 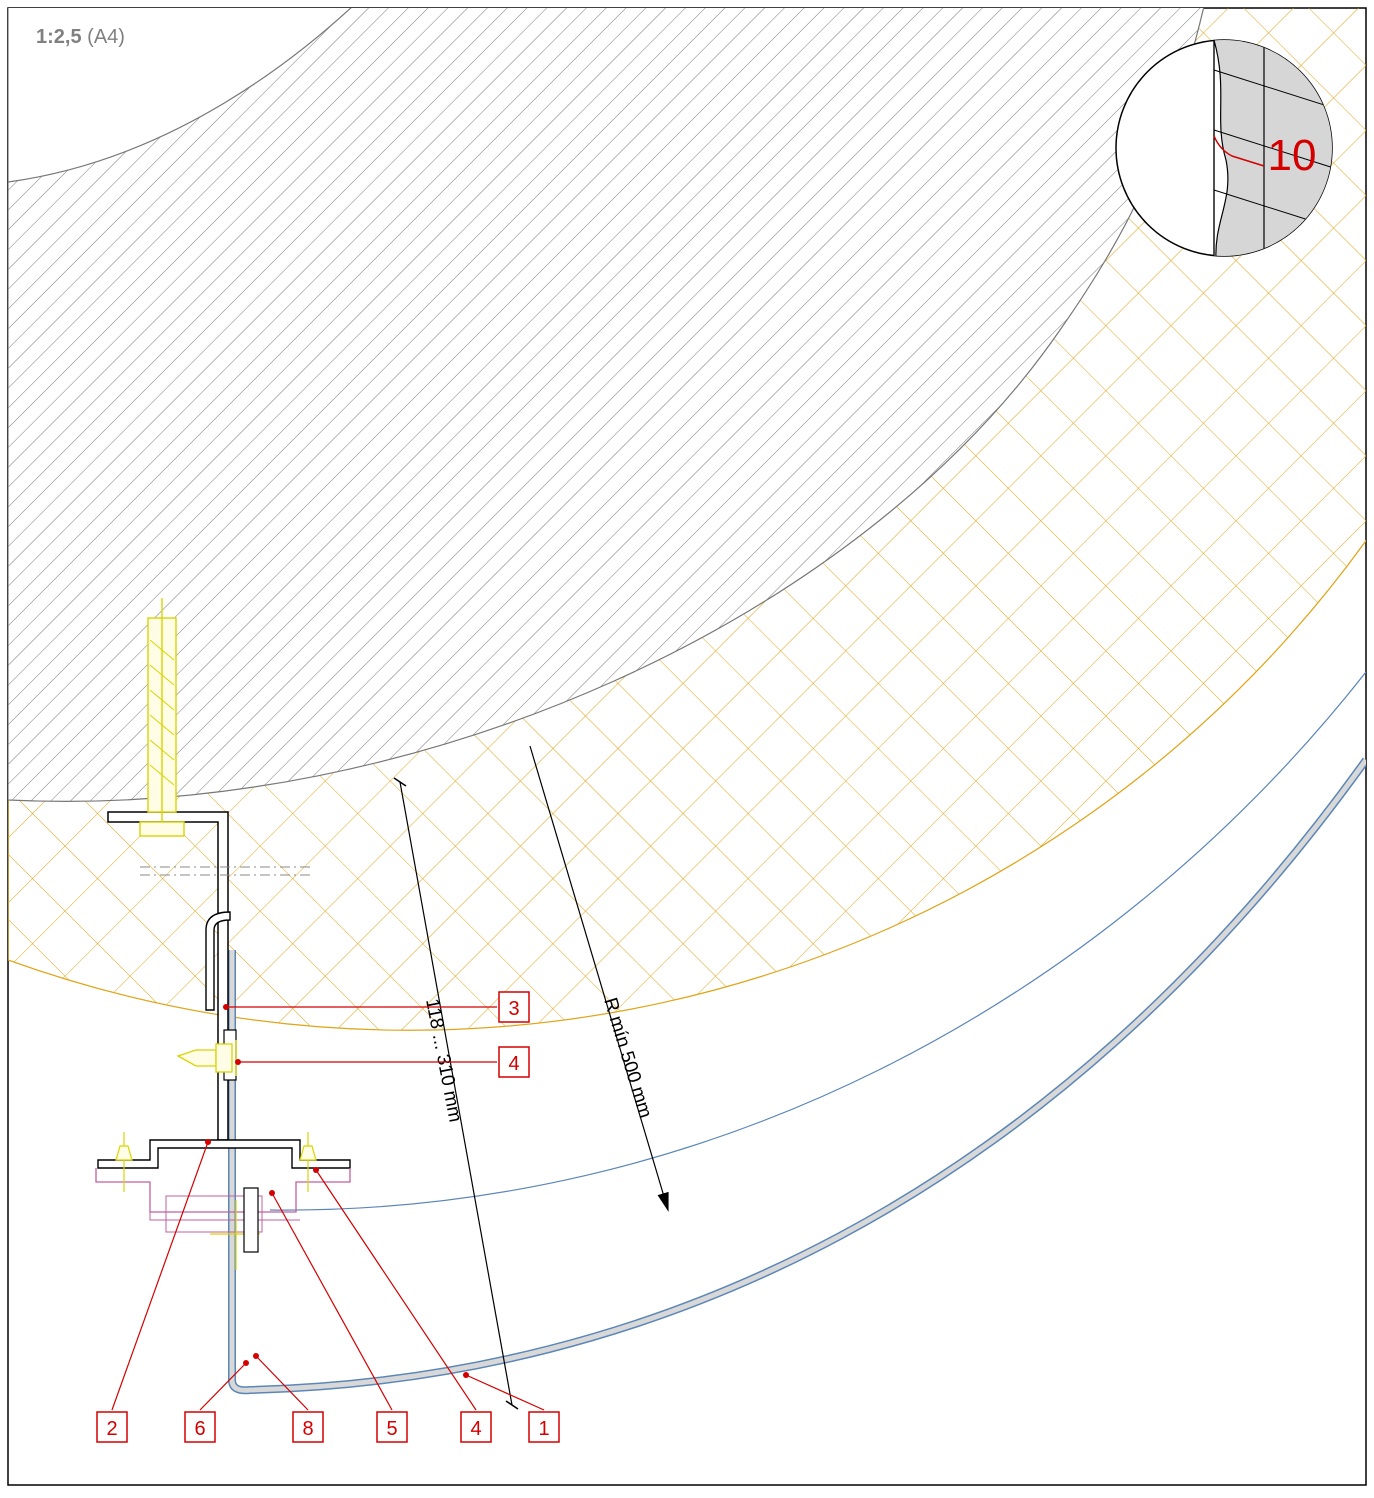 I want to click on detail-label: 10, so click(x=1292, y=155).